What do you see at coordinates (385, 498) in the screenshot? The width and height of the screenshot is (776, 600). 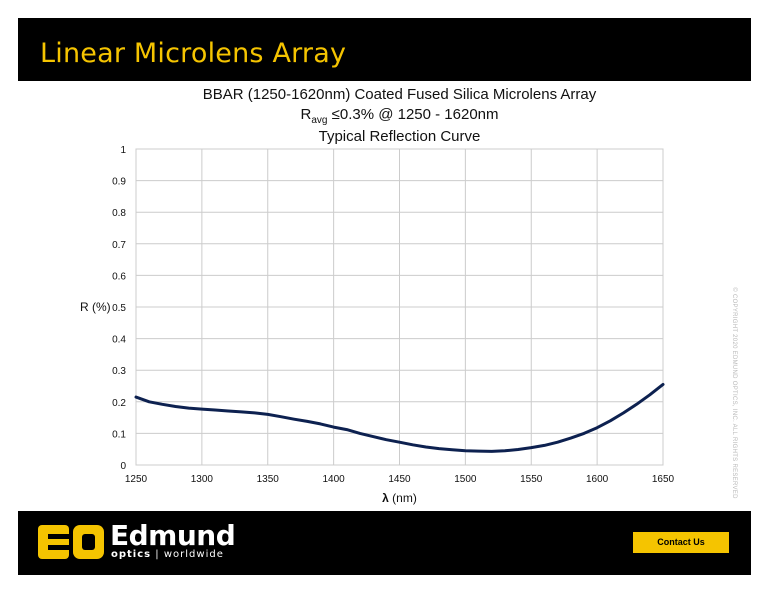 I see `x-axis-symbol: λ` at bounding box center [385, 498].